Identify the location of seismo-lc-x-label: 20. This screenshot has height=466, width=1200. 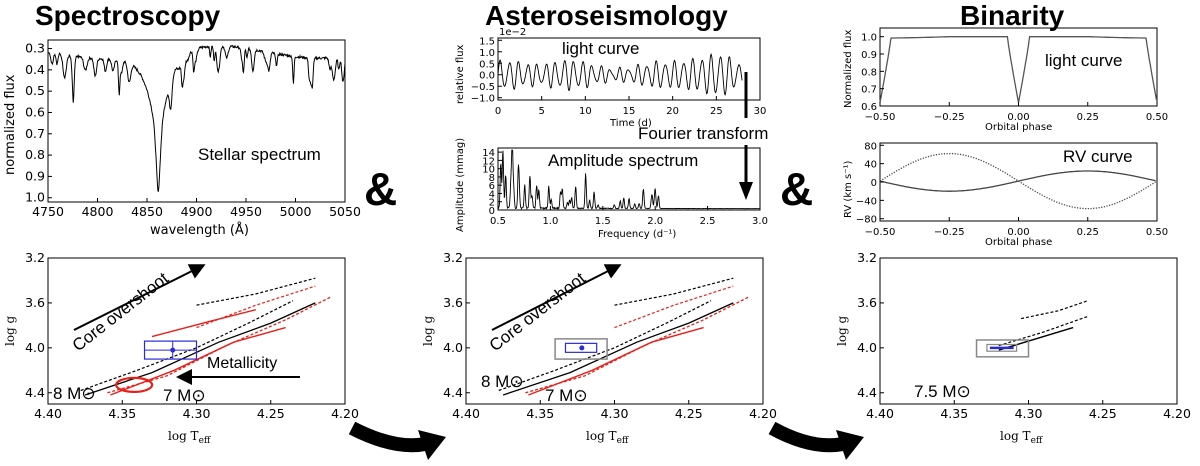
(672, 111).